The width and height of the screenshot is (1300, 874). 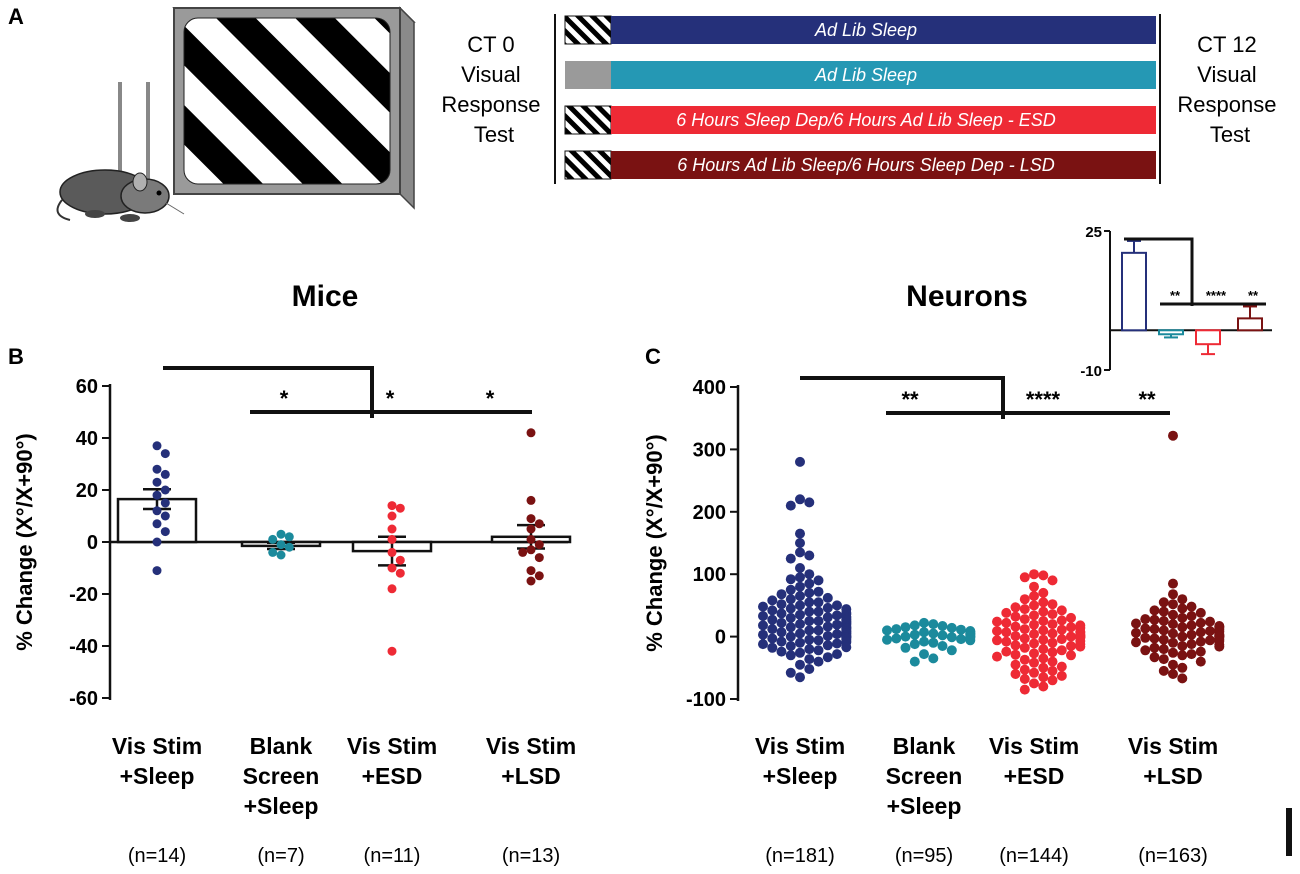 What do you see at coordinates (530, 776) in the screenshot?
I see `category-label: +LSD` at bounding box center [530, 776].